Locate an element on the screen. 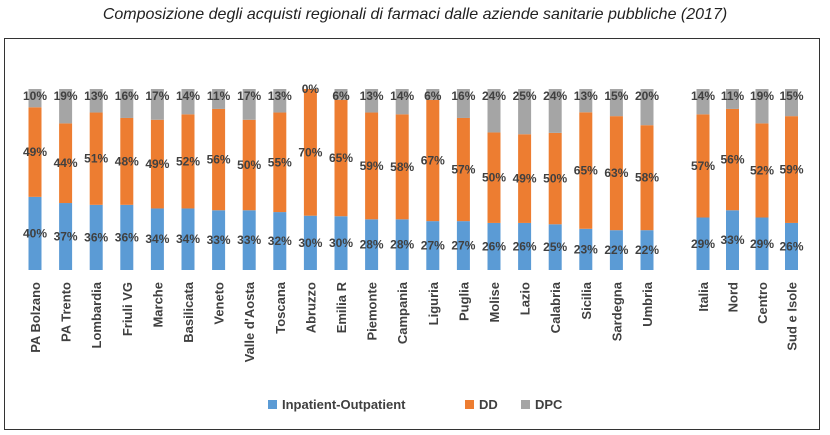  data-label-inpatient-outpatient-umbria: 22% is located at coordinates (647, 250).